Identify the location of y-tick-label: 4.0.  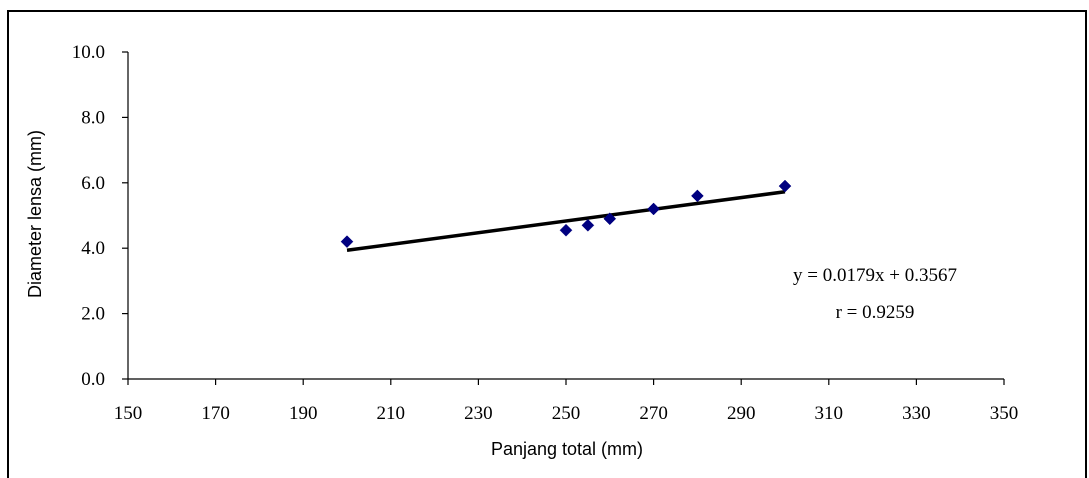
(93, 248).